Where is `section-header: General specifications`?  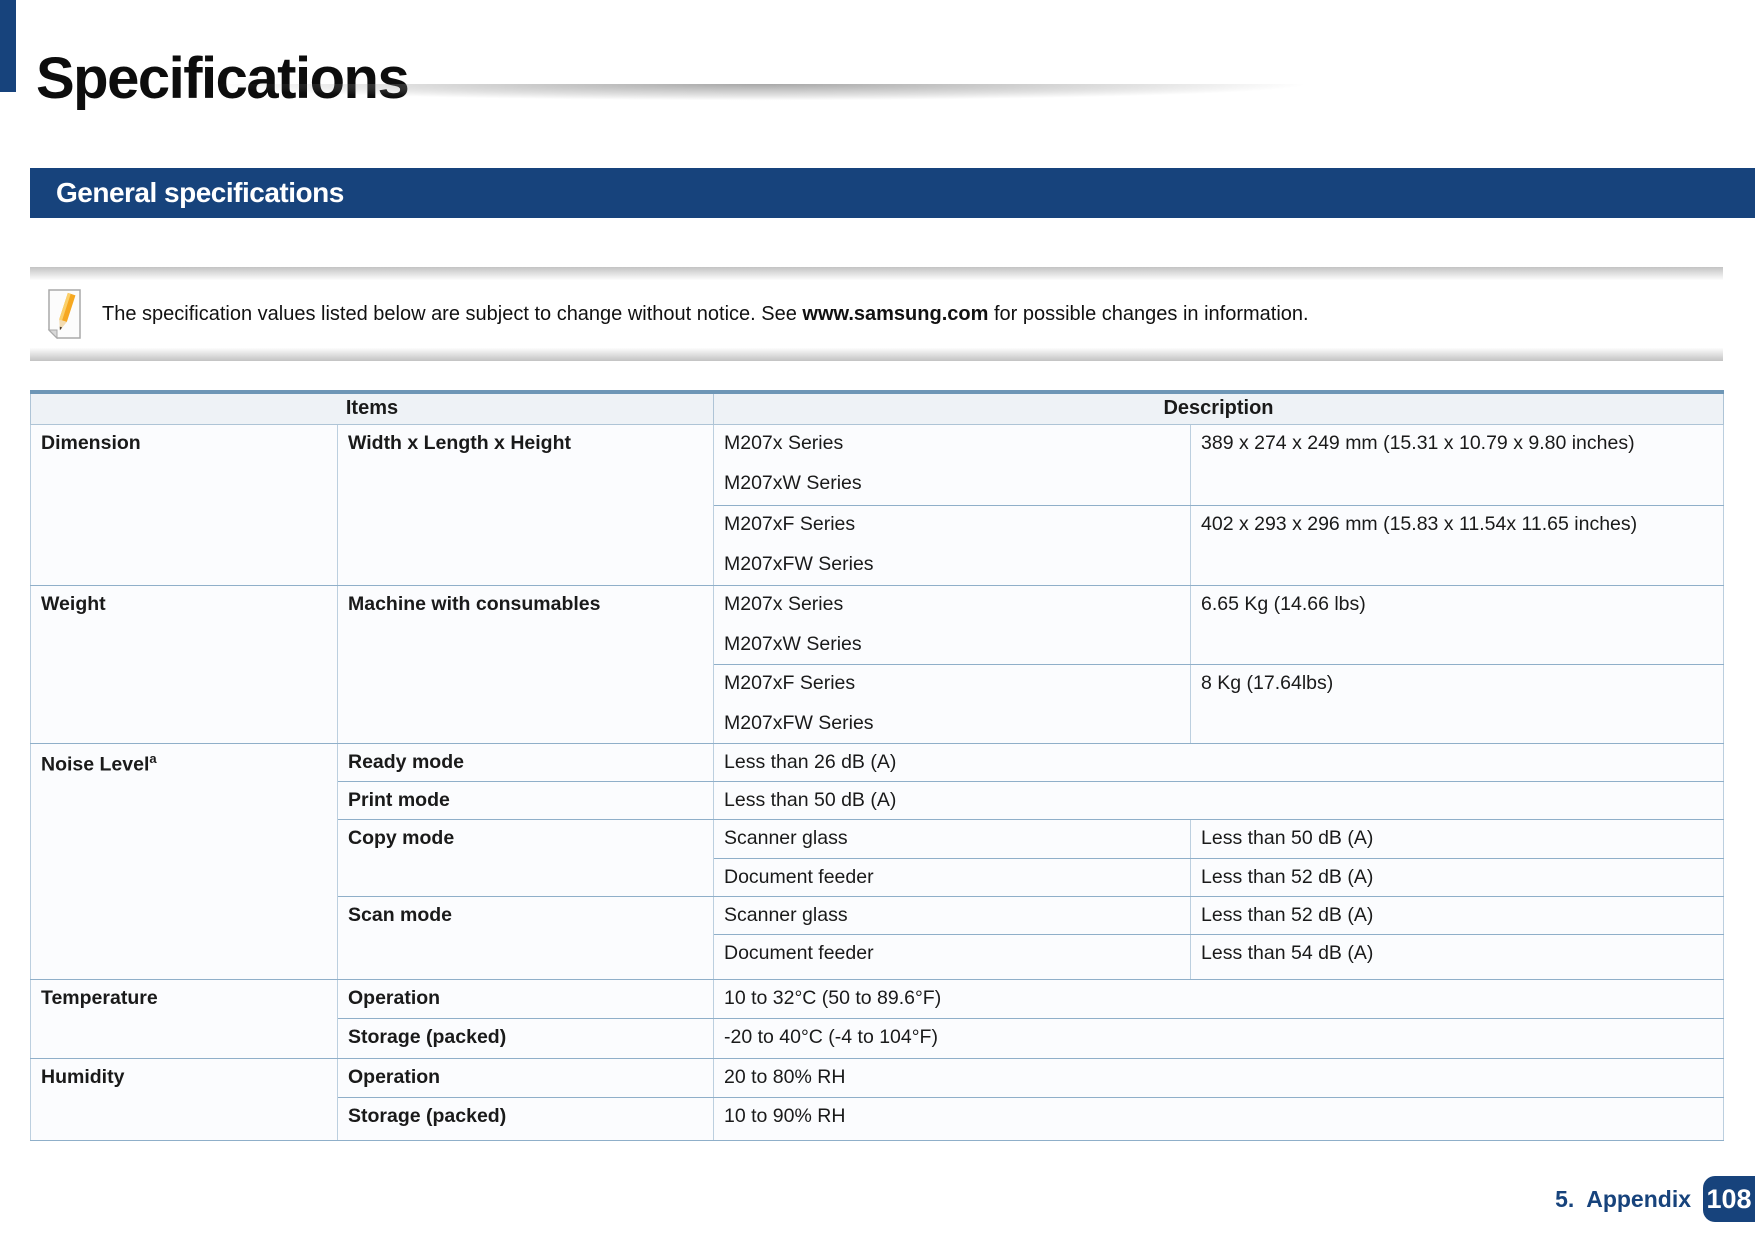
section-header: General specifications is located at coordinates (892, 193).